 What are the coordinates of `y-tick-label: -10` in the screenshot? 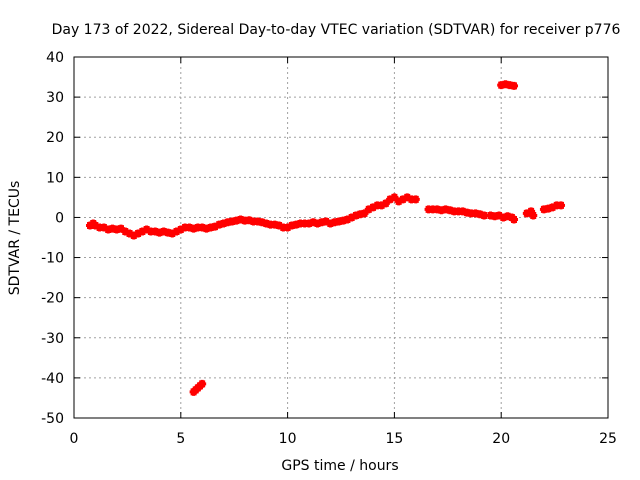 It's located at (52, 259).